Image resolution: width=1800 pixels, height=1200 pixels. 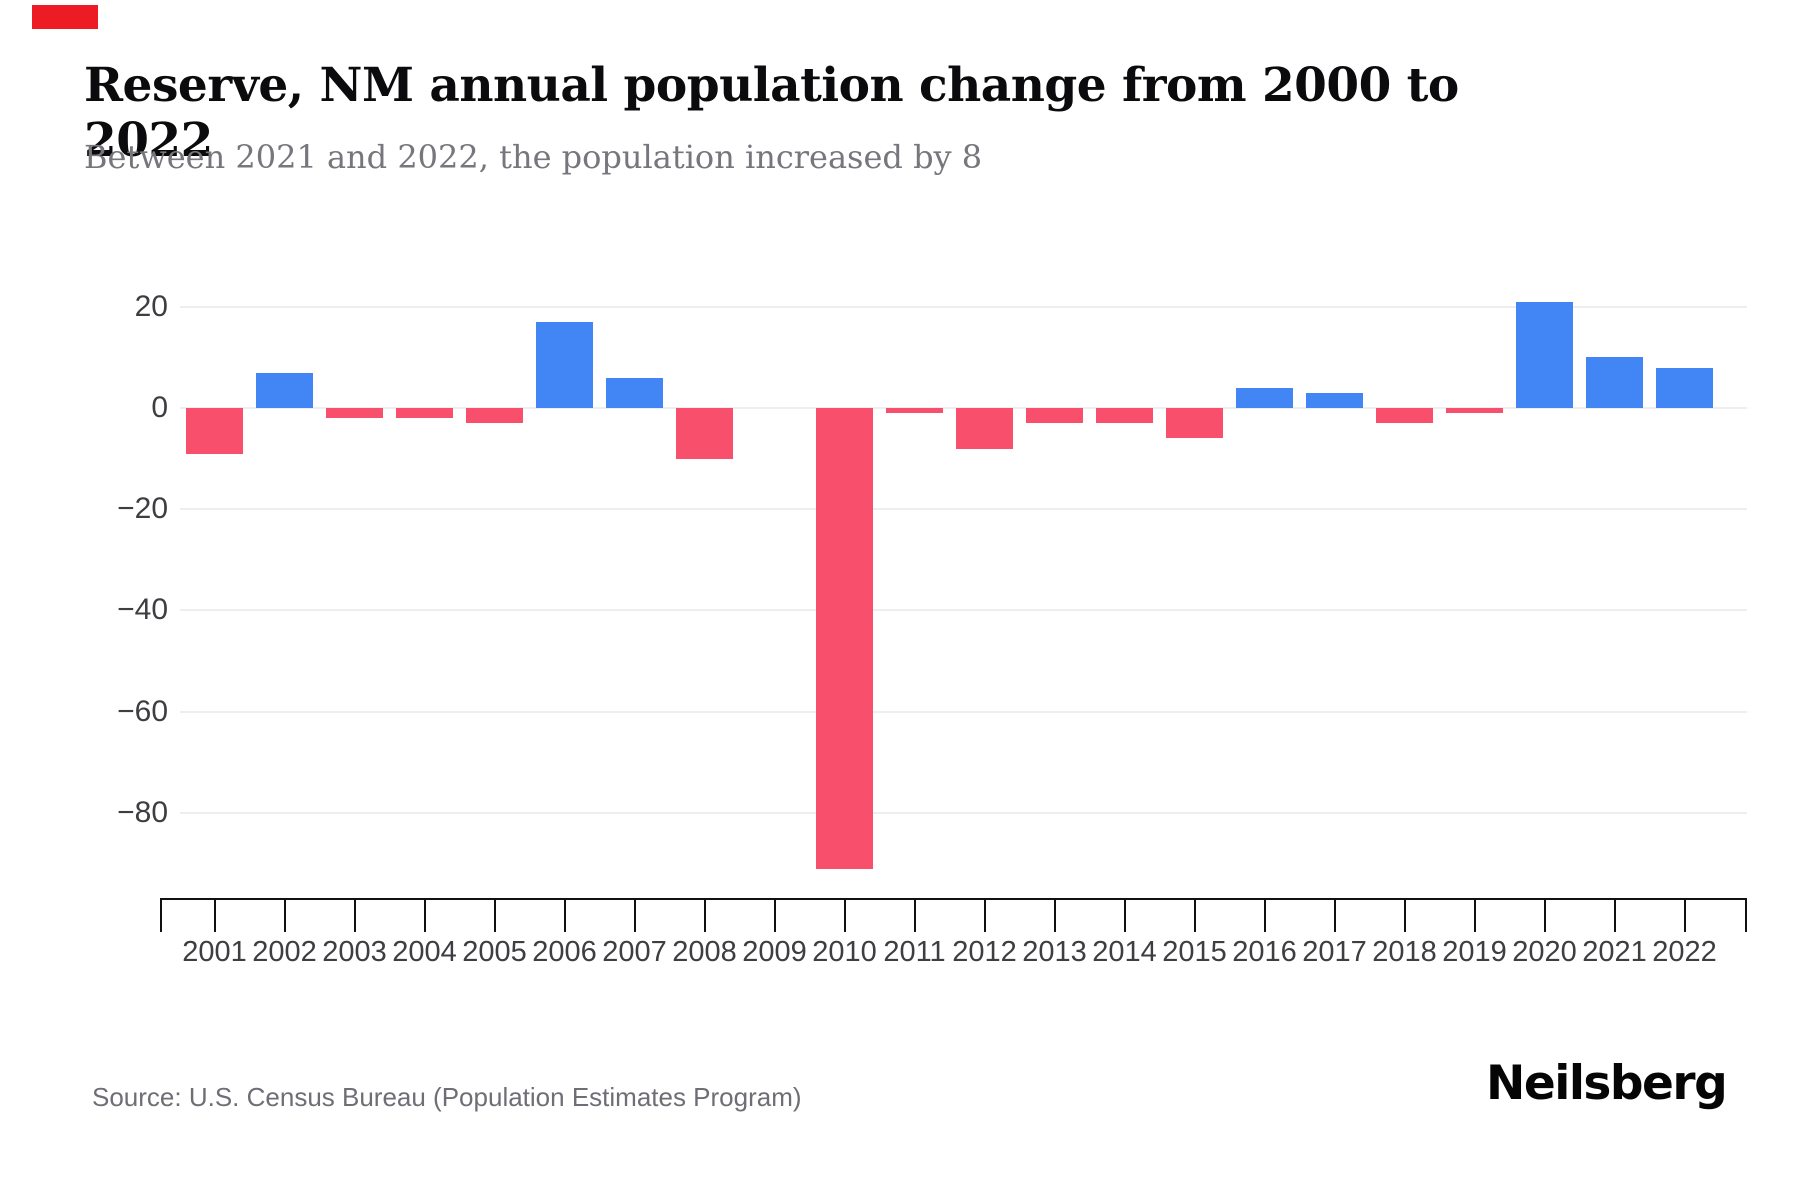 What do you see at coordinates (1054, 952) in the screenshot?
I see `x-tick-label-2013: 2013` at bounding box center [1054, 952].